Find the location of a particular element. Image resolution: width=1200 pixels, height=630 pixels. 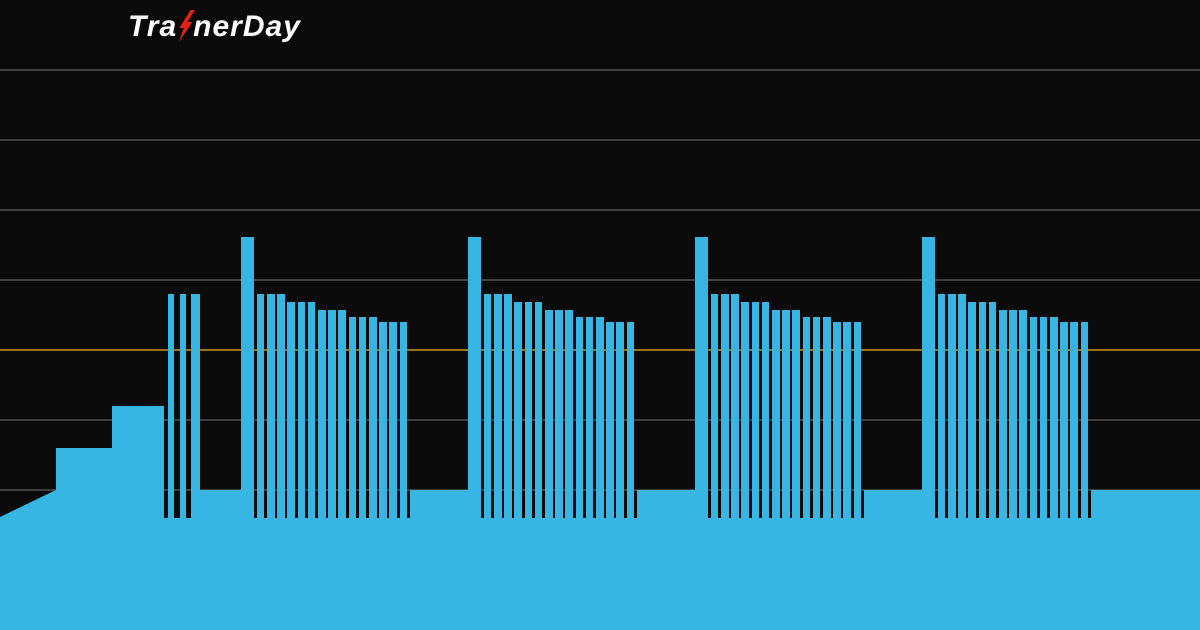

trainerday-logo: Tra nerDay is located at coordinates (214, 30).